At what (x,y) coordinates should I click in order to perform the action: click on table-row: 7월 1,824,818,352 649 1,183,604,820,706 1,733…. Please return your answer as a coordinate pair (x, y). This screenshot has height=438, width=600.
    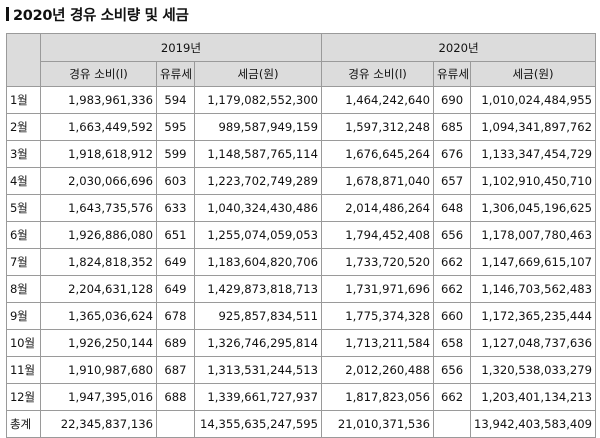
    Looking at the image, I should click on (301, 262).